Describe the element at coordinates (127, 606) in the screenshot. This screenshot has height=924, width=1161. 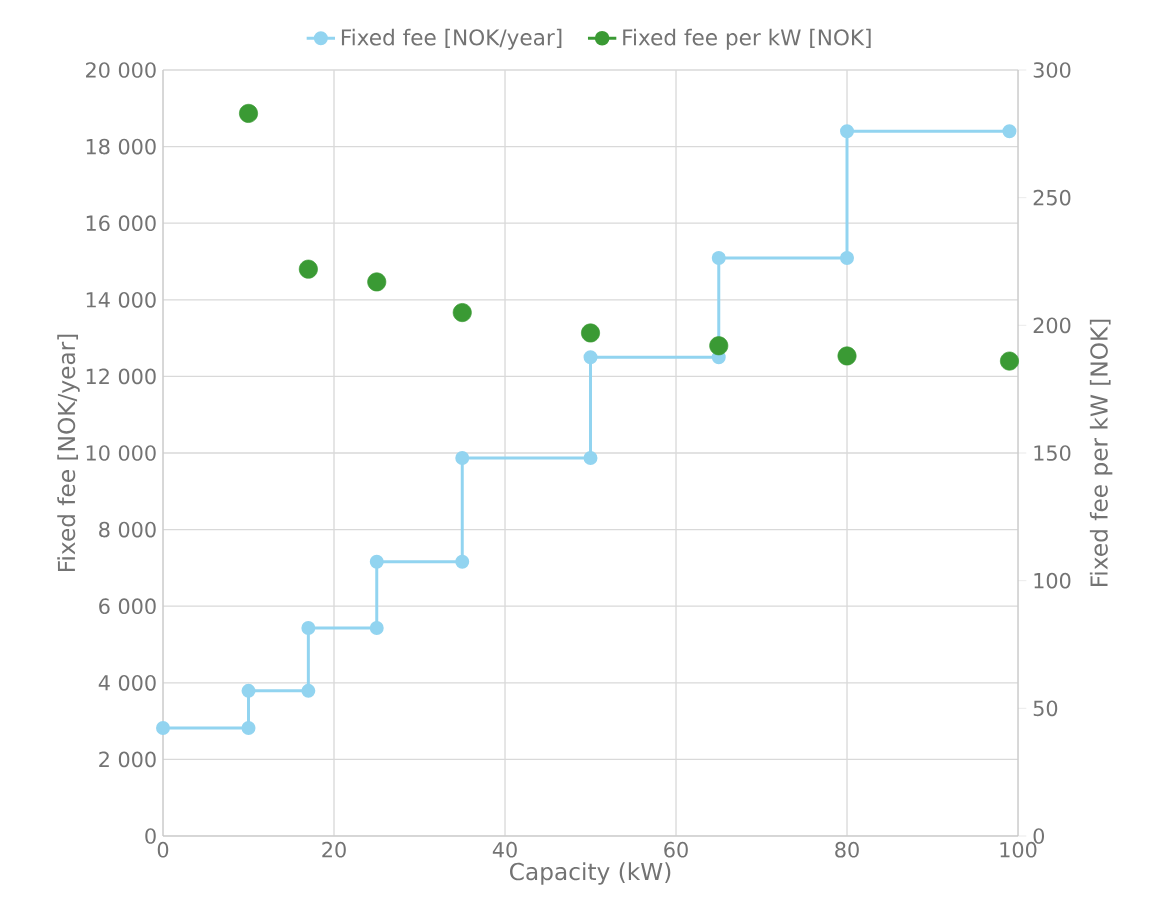
I see `y-tick-label: 6 000` at that location.